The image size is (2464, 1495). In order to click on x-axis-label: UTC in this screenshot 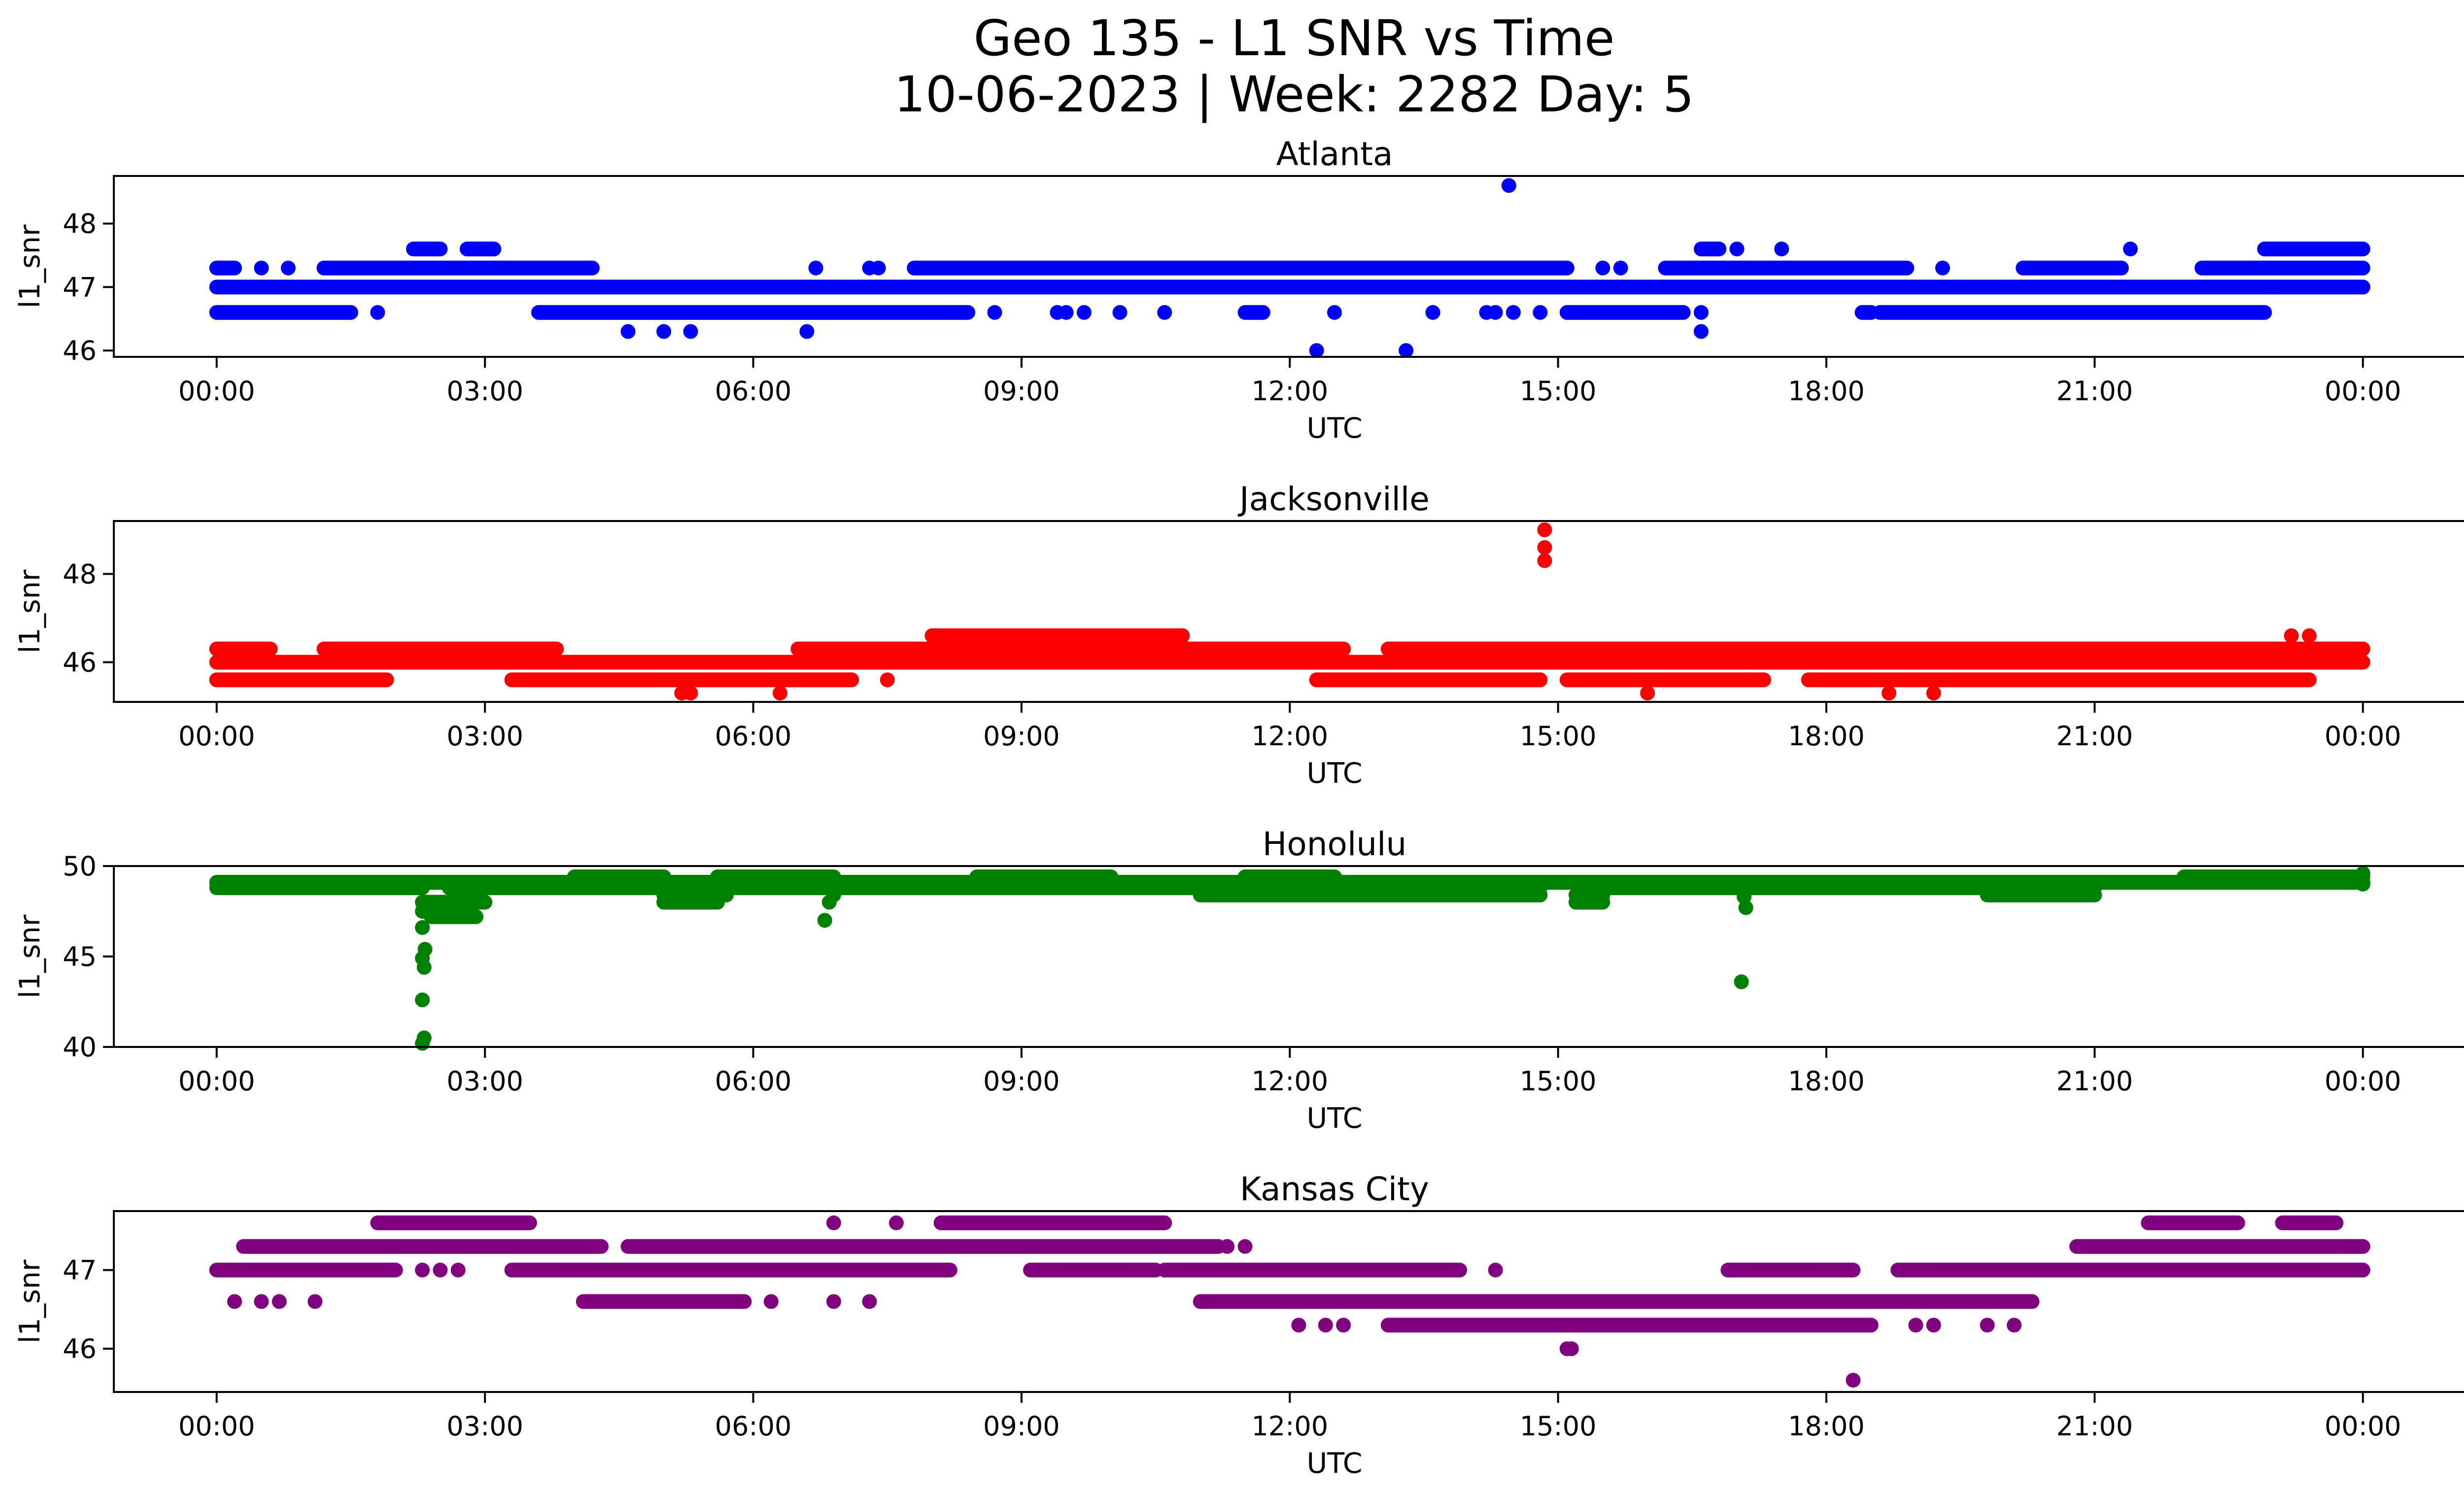, I will do `click(1335, 1463)`.